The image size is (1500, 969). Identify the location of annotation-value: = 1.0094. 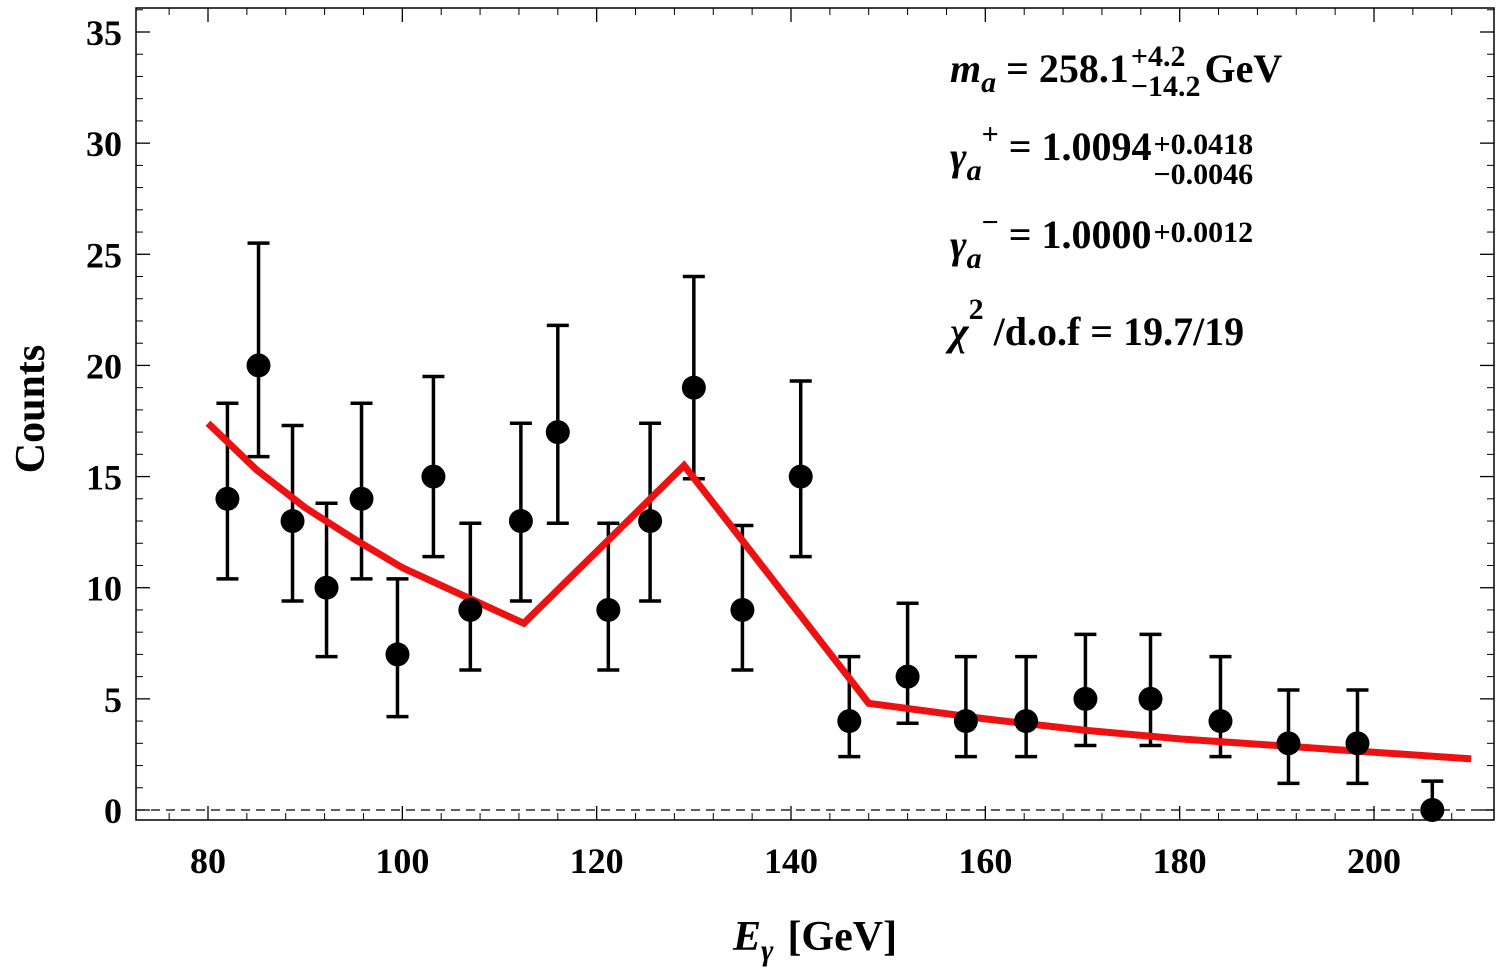
(1080, 146).